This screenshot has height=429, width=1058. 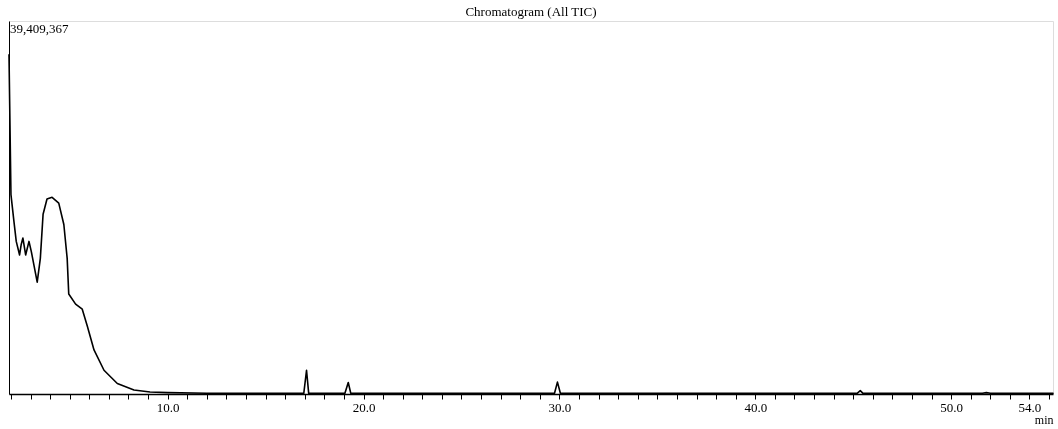 What do you see at coordinates (756, 407) in the screenshot?
I see `x-tick-label: 40.0` at bounding box center [756, 407].